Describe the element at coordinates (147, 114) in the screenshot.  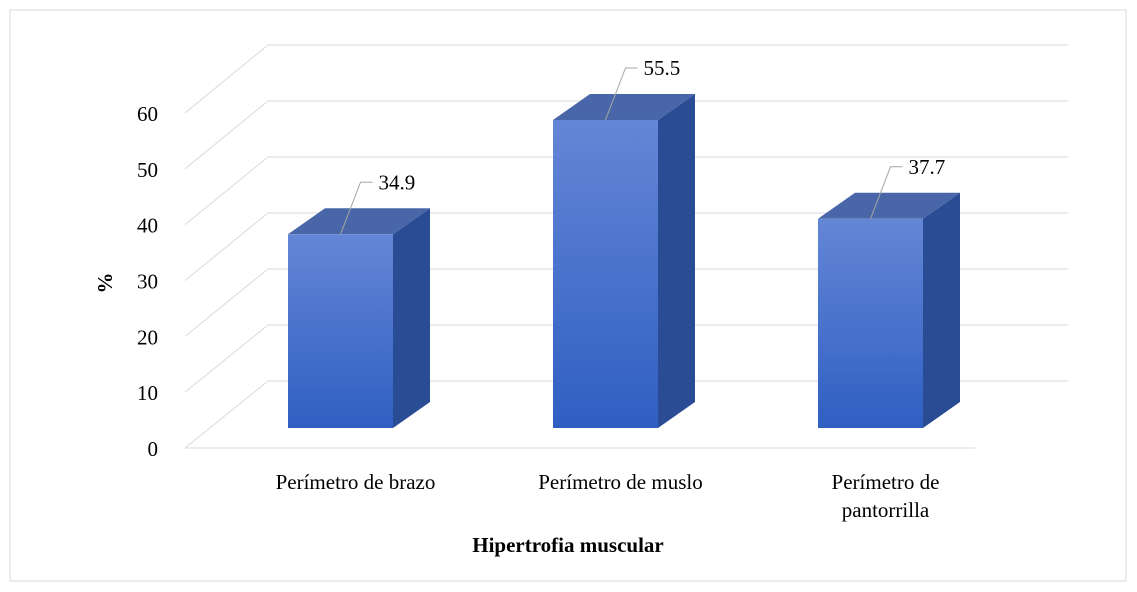
I see `y-tick-label: 60` at that location.